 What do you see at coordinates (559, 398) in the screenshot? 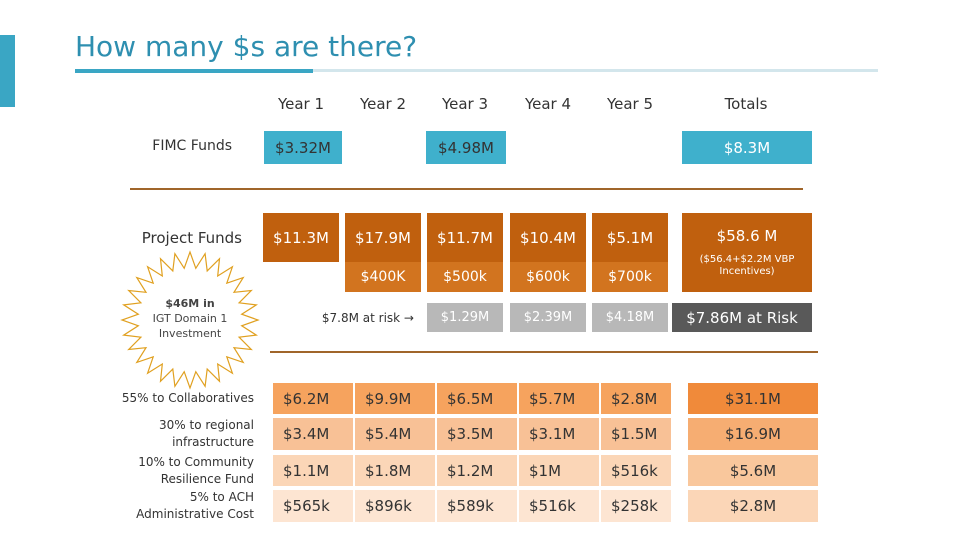
I see `distribution-cell: $5.7M` at bounding box center [559, 398].